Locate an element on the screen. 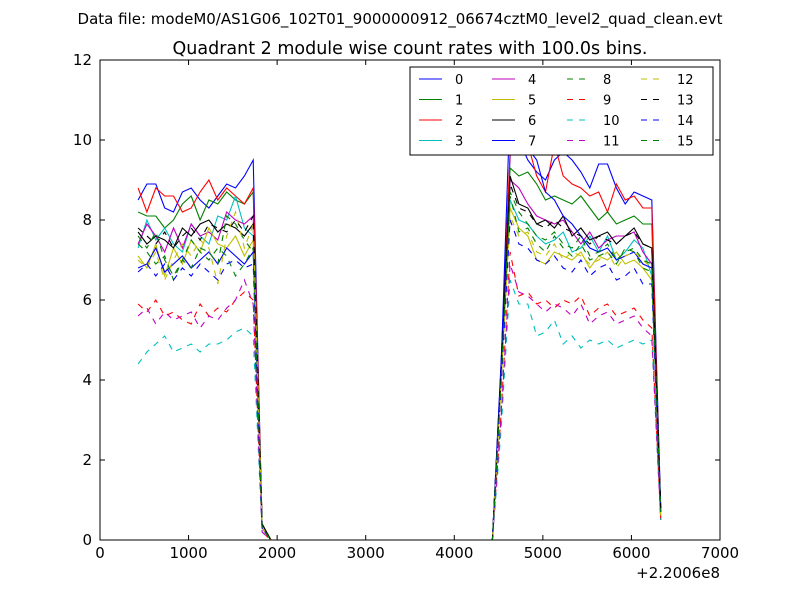 Image resolution: width=800 pixels, height=600 pixels. y-tick-label: 8 is located at coordinates (87, 220).